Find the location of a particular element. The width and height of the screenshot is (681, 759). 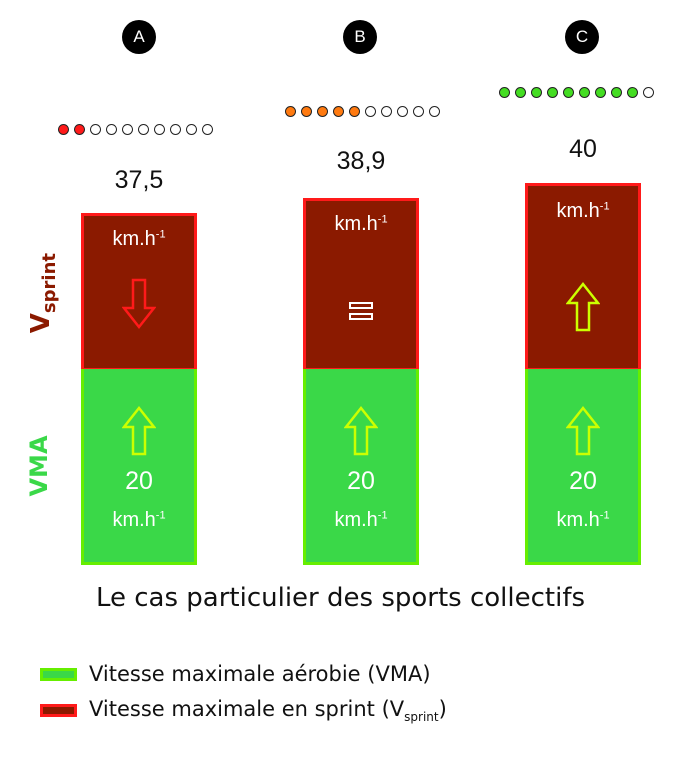

legend-item-vma: Vitesse maximale aérobie (VMA) is located at coordinates (235, 674).